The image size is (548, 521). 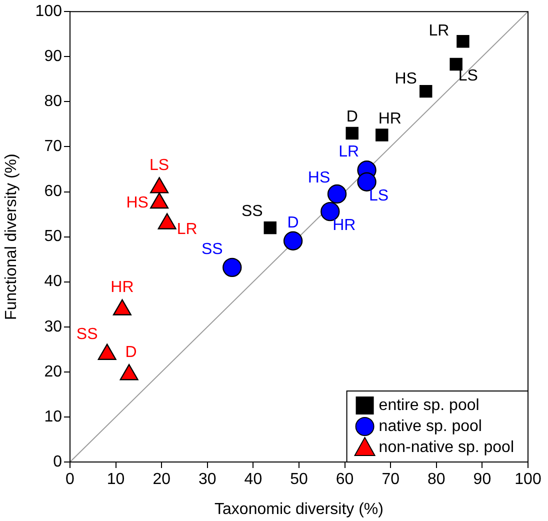 I want to click on x-tick-label: 40, so click(x=253, y=479).